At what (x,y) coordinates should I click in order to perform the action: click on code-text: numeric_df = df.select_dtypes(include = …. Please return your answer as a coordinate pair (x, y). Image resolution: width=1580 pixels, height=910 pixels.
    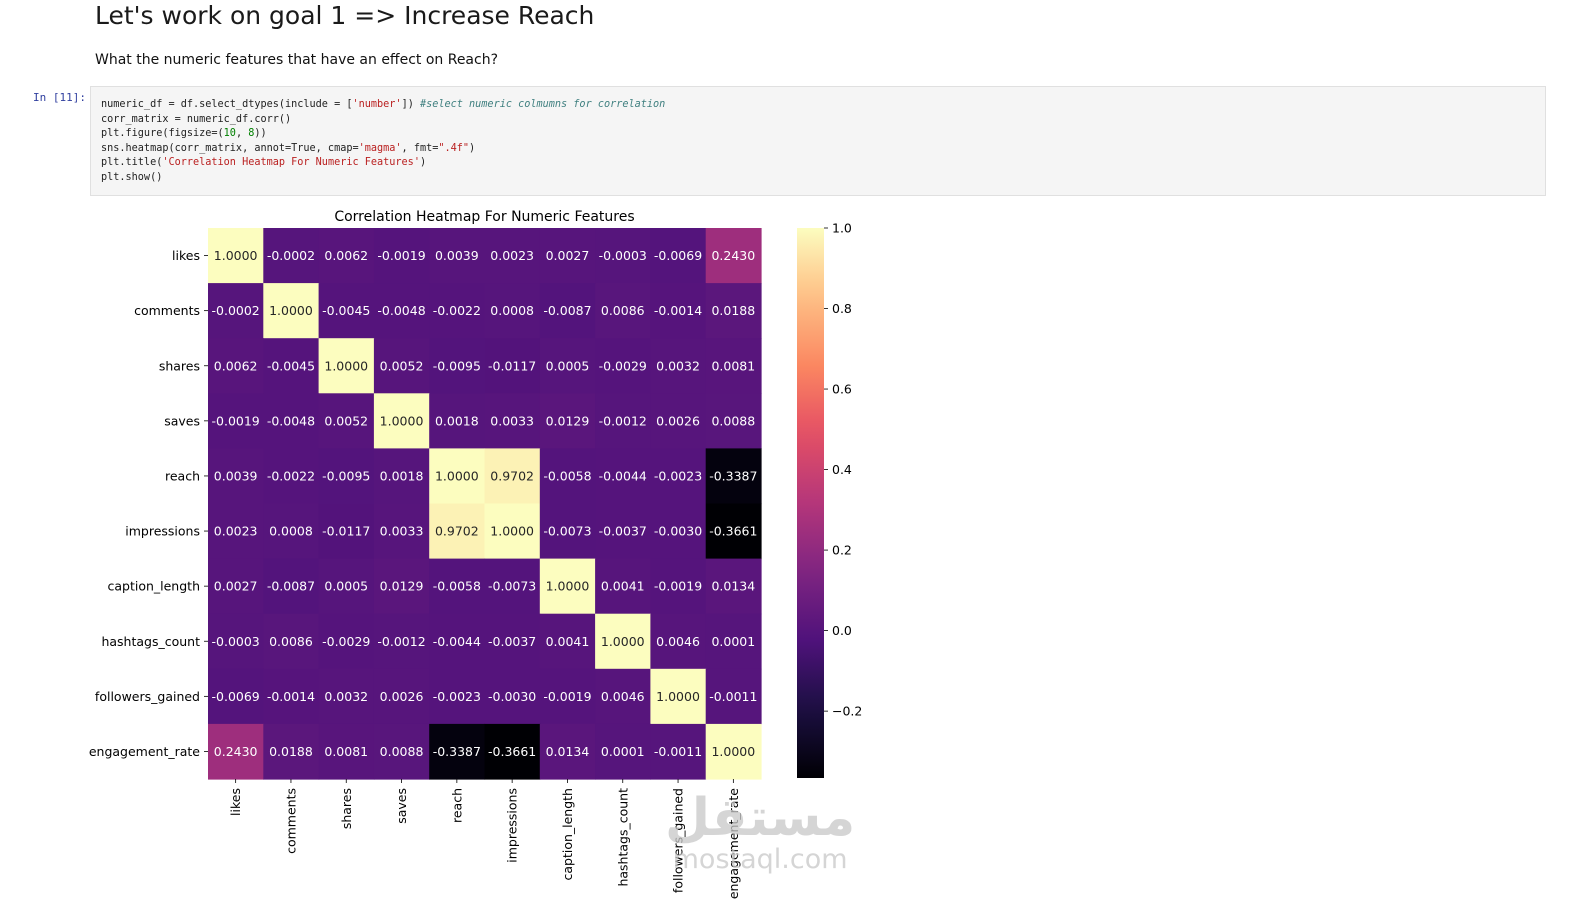
    Looking at the image, I should click on (383, 141).